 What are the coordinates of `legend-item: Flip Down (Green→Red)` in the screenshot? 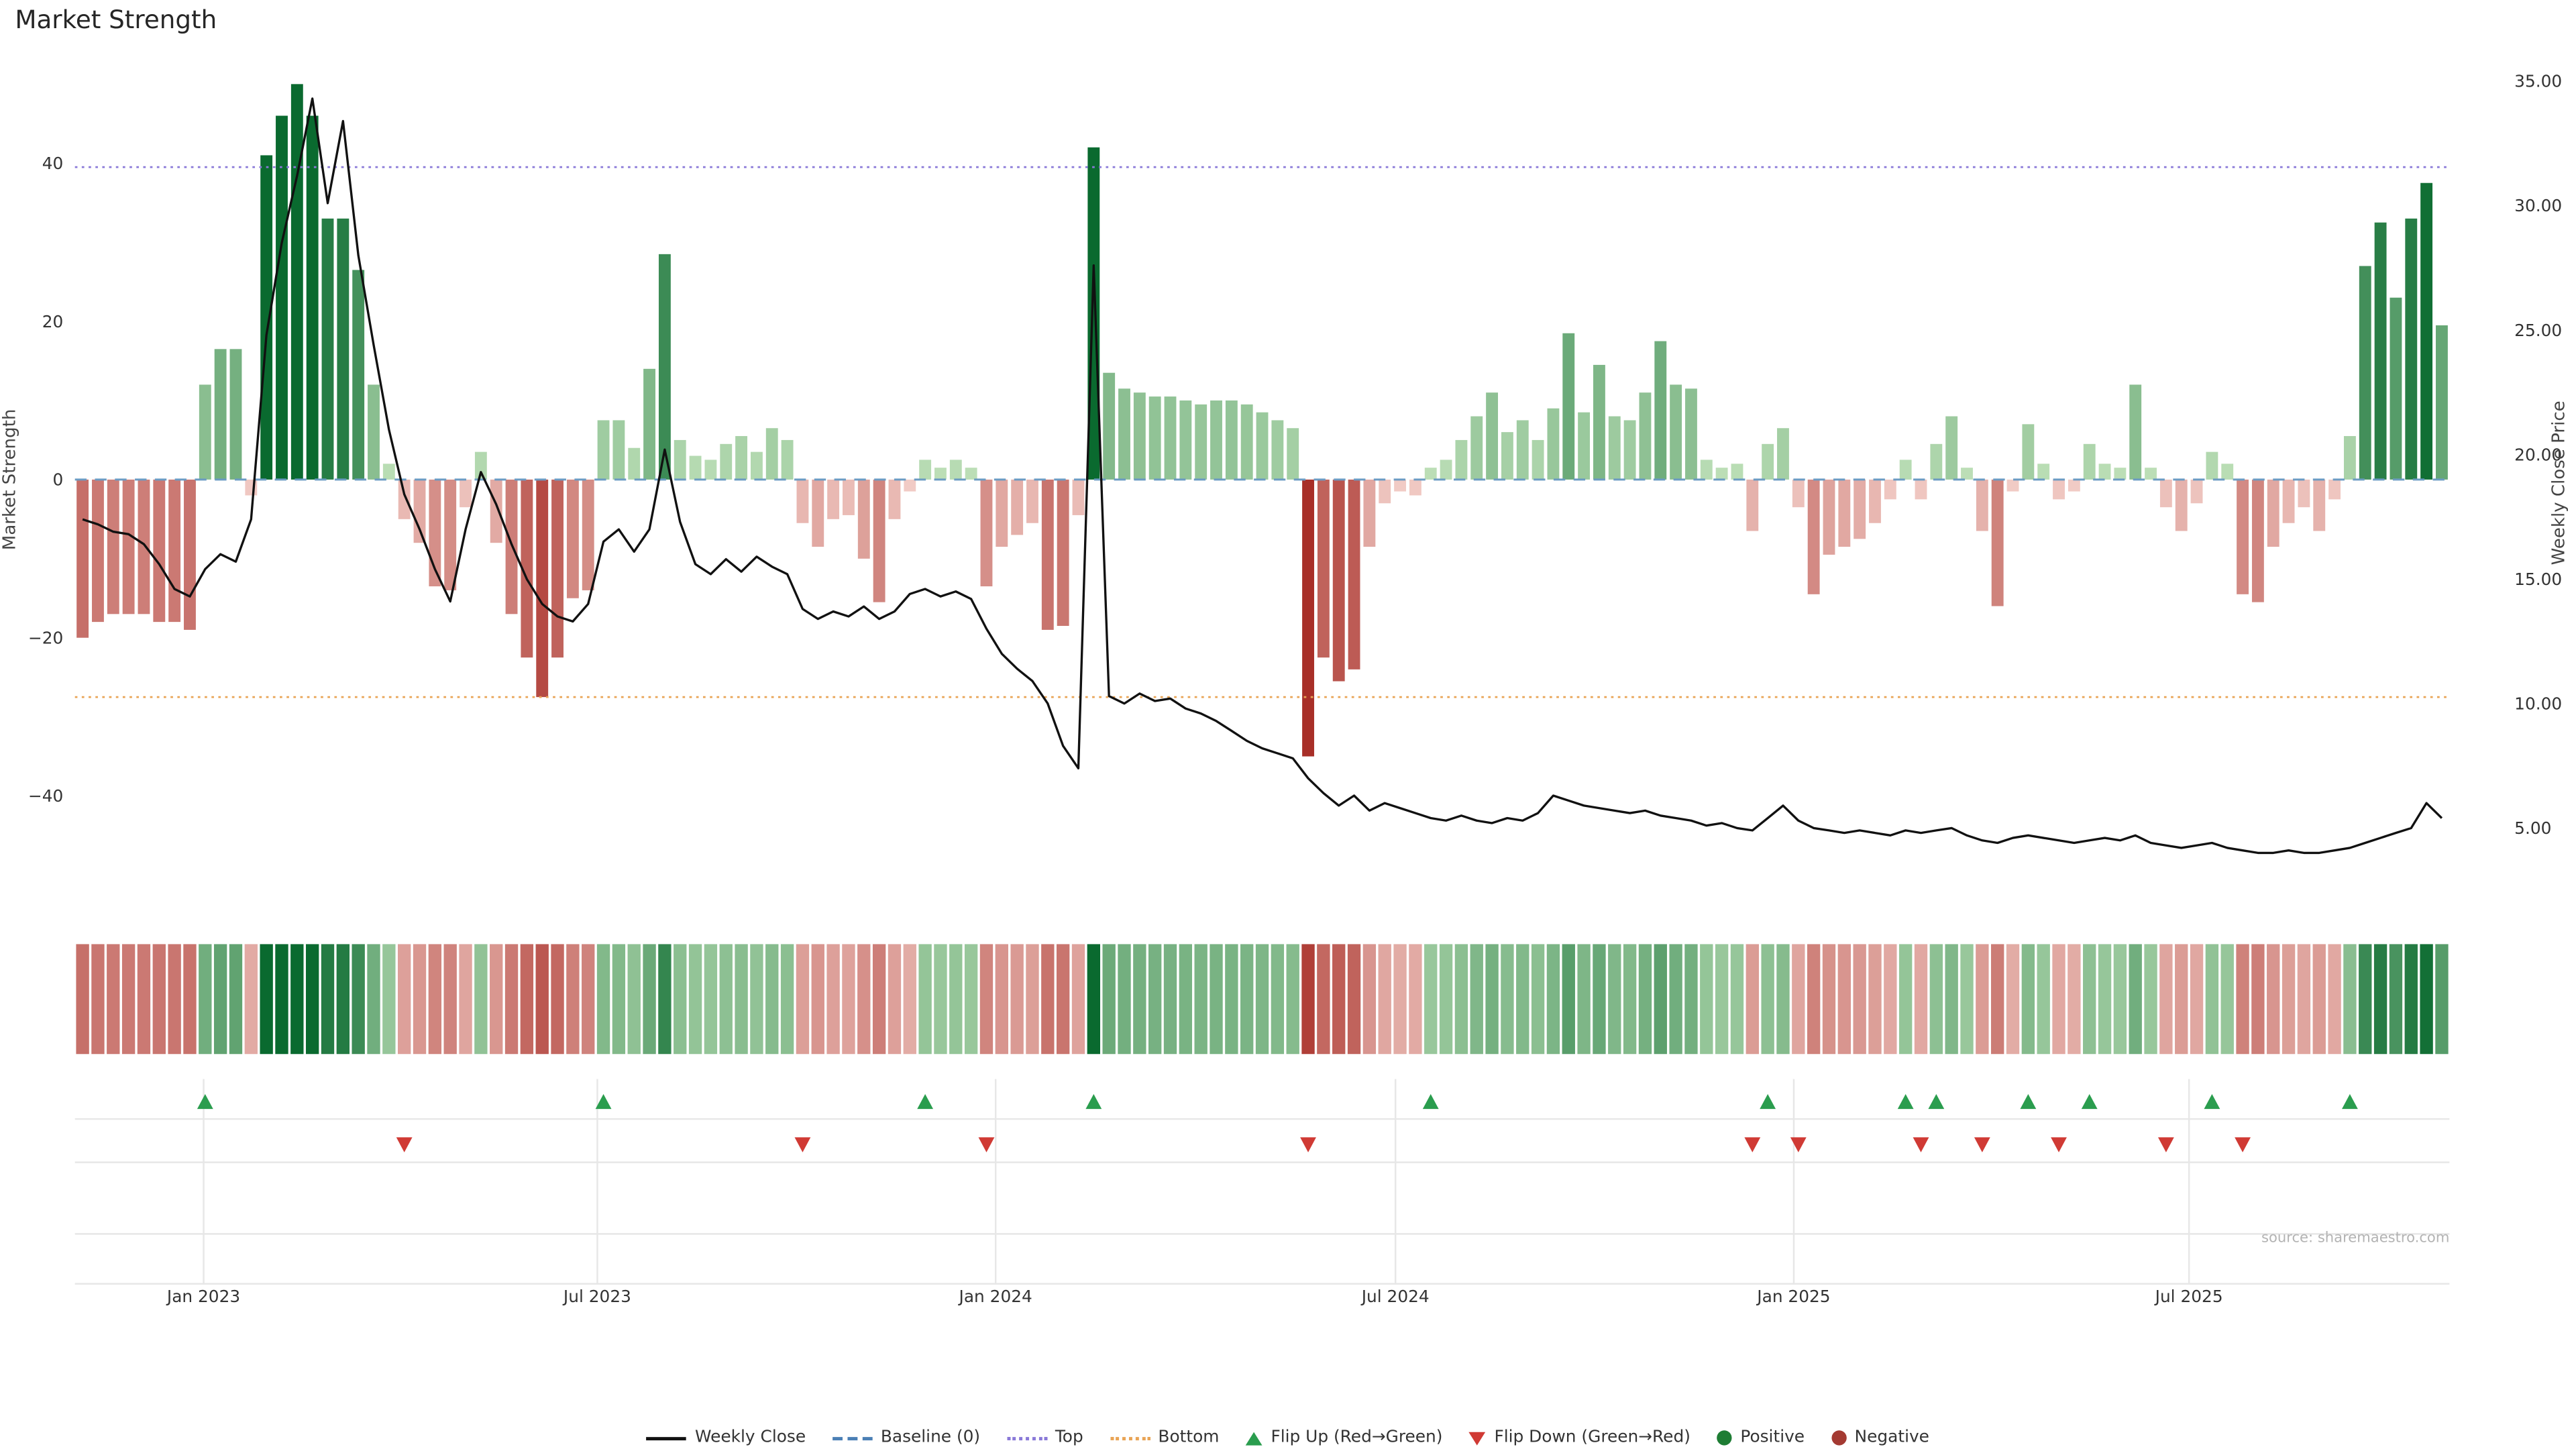 It's located at (1579, 1438).